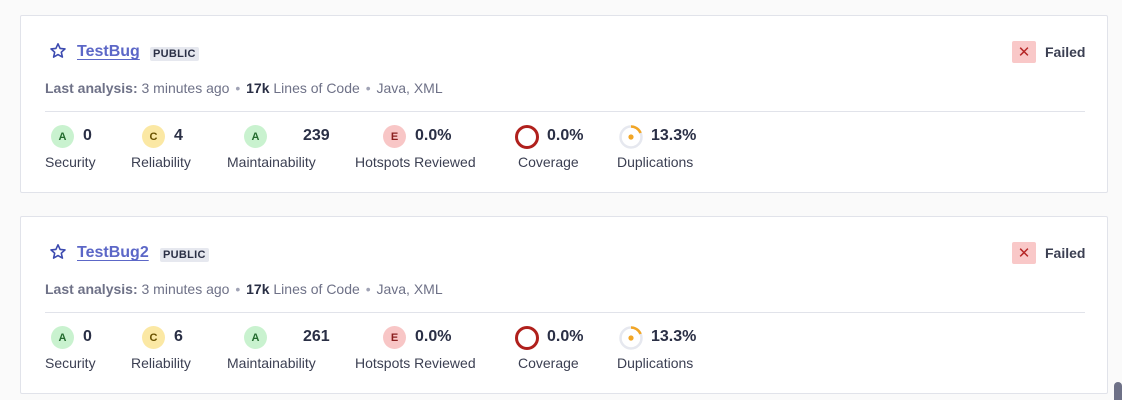 The height and width of the screenshot is (400, 1122). Describe the element at coordinates (178, 135) in the screenshot. I see `metric-value: 4` at that location.